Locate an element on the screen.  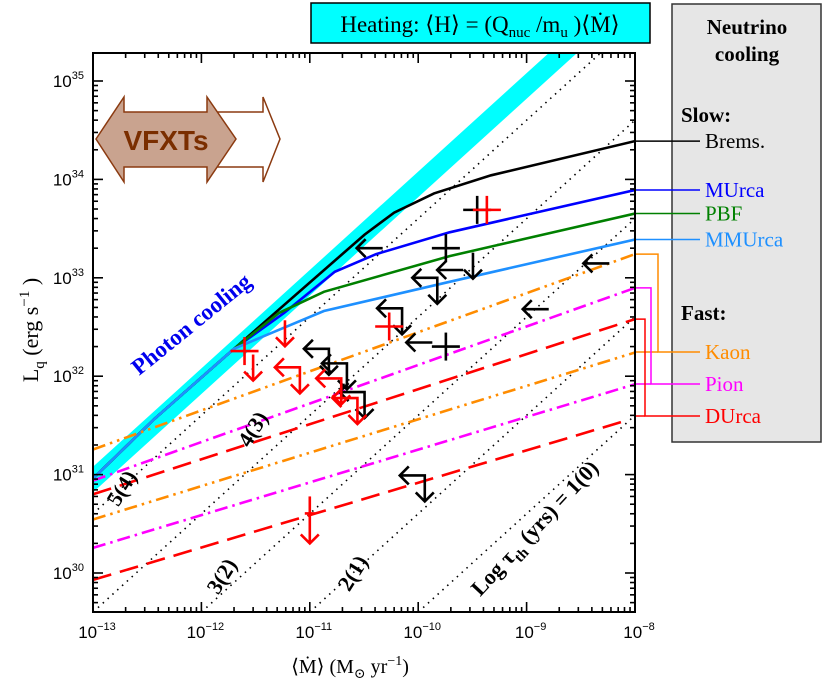
y-axis-label: Lq (erg s−1 ) is located at coordinates (32, 330).